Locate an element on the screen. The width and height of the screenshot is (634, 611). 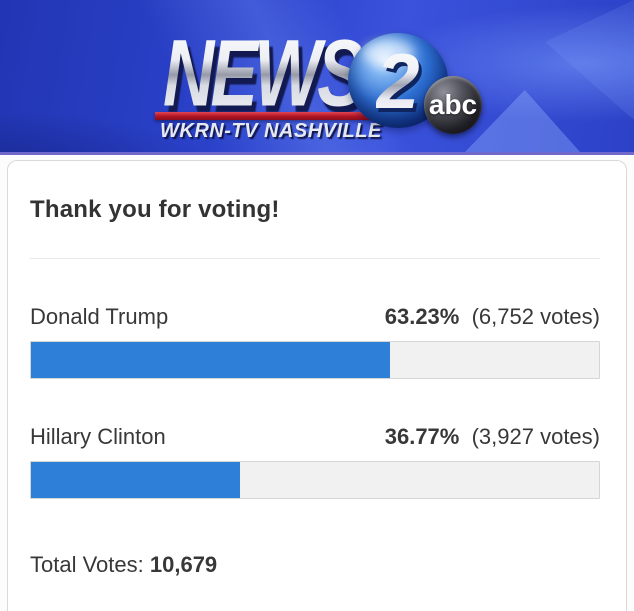
station-tagline: WKRN-TV NASHVILLE WKRN-TV NASHVILLE is located at coordinates (272, 132).